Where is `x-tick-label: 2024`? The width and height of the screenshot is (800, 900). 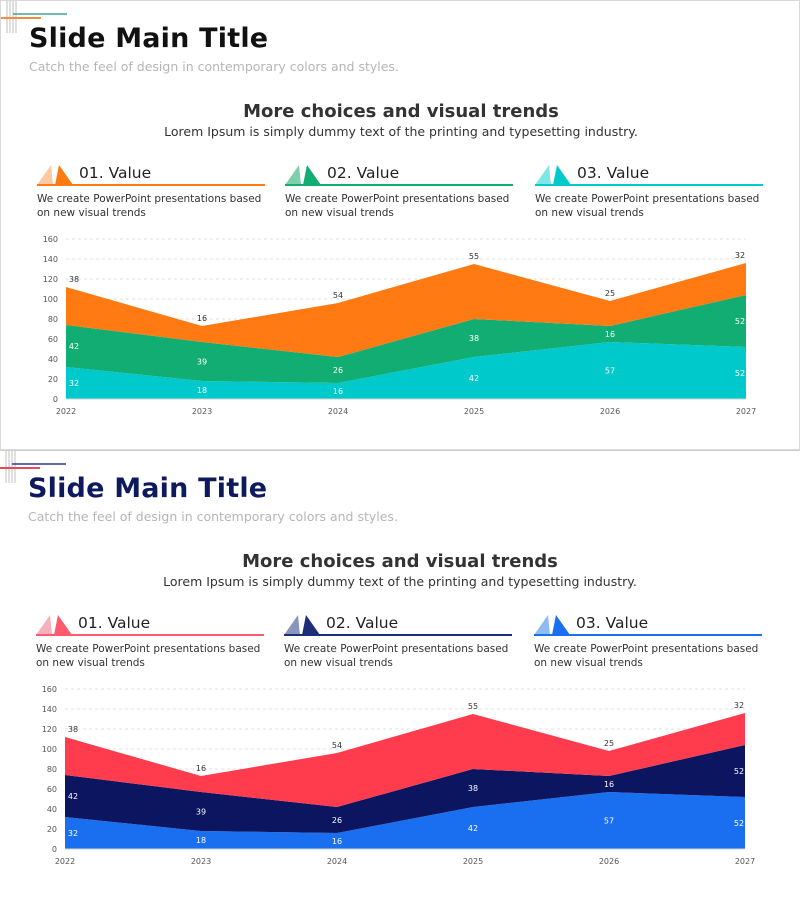 x-tick-label: 2024 is located at coordinates (337, 861).